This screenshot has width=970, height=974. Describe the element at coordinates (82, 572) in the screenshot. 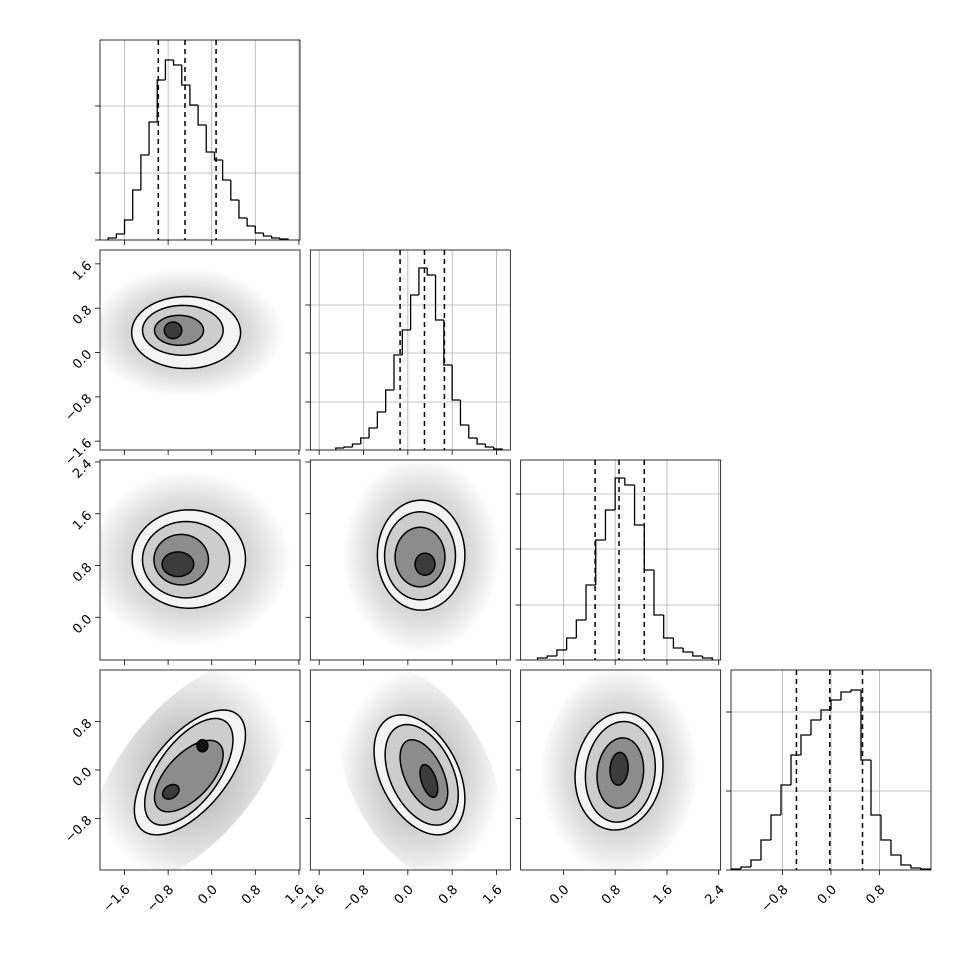

I see `y-tick-label: 0.8` at that location.